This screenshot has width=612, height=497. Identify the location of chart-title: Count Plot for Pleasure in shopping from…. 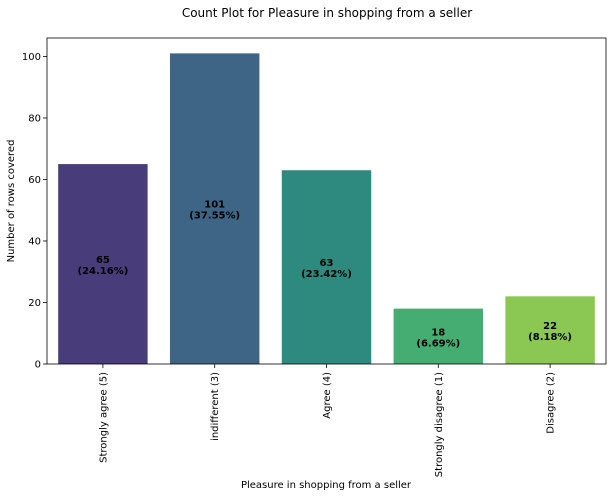
(327, 13).